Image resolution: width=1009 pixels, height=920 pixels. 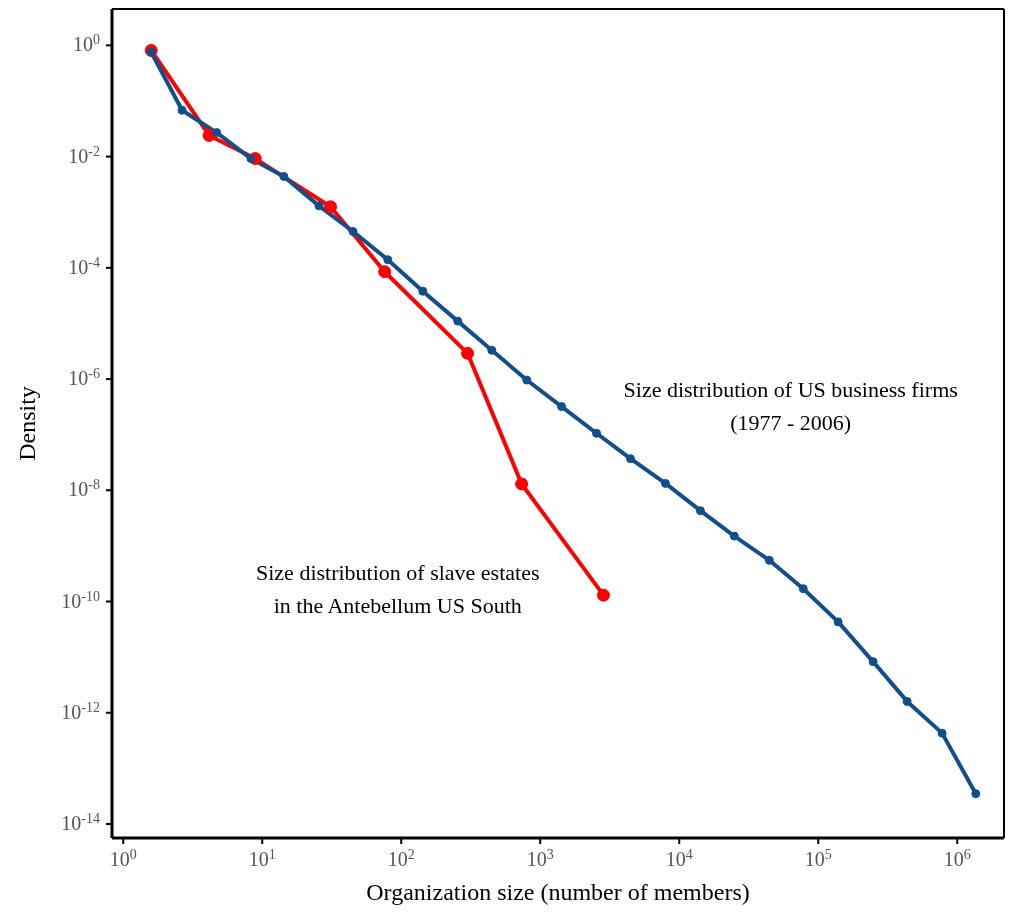 I want to click on y-tick-label: 10$^{-10}$, so click(x=80, y=600).